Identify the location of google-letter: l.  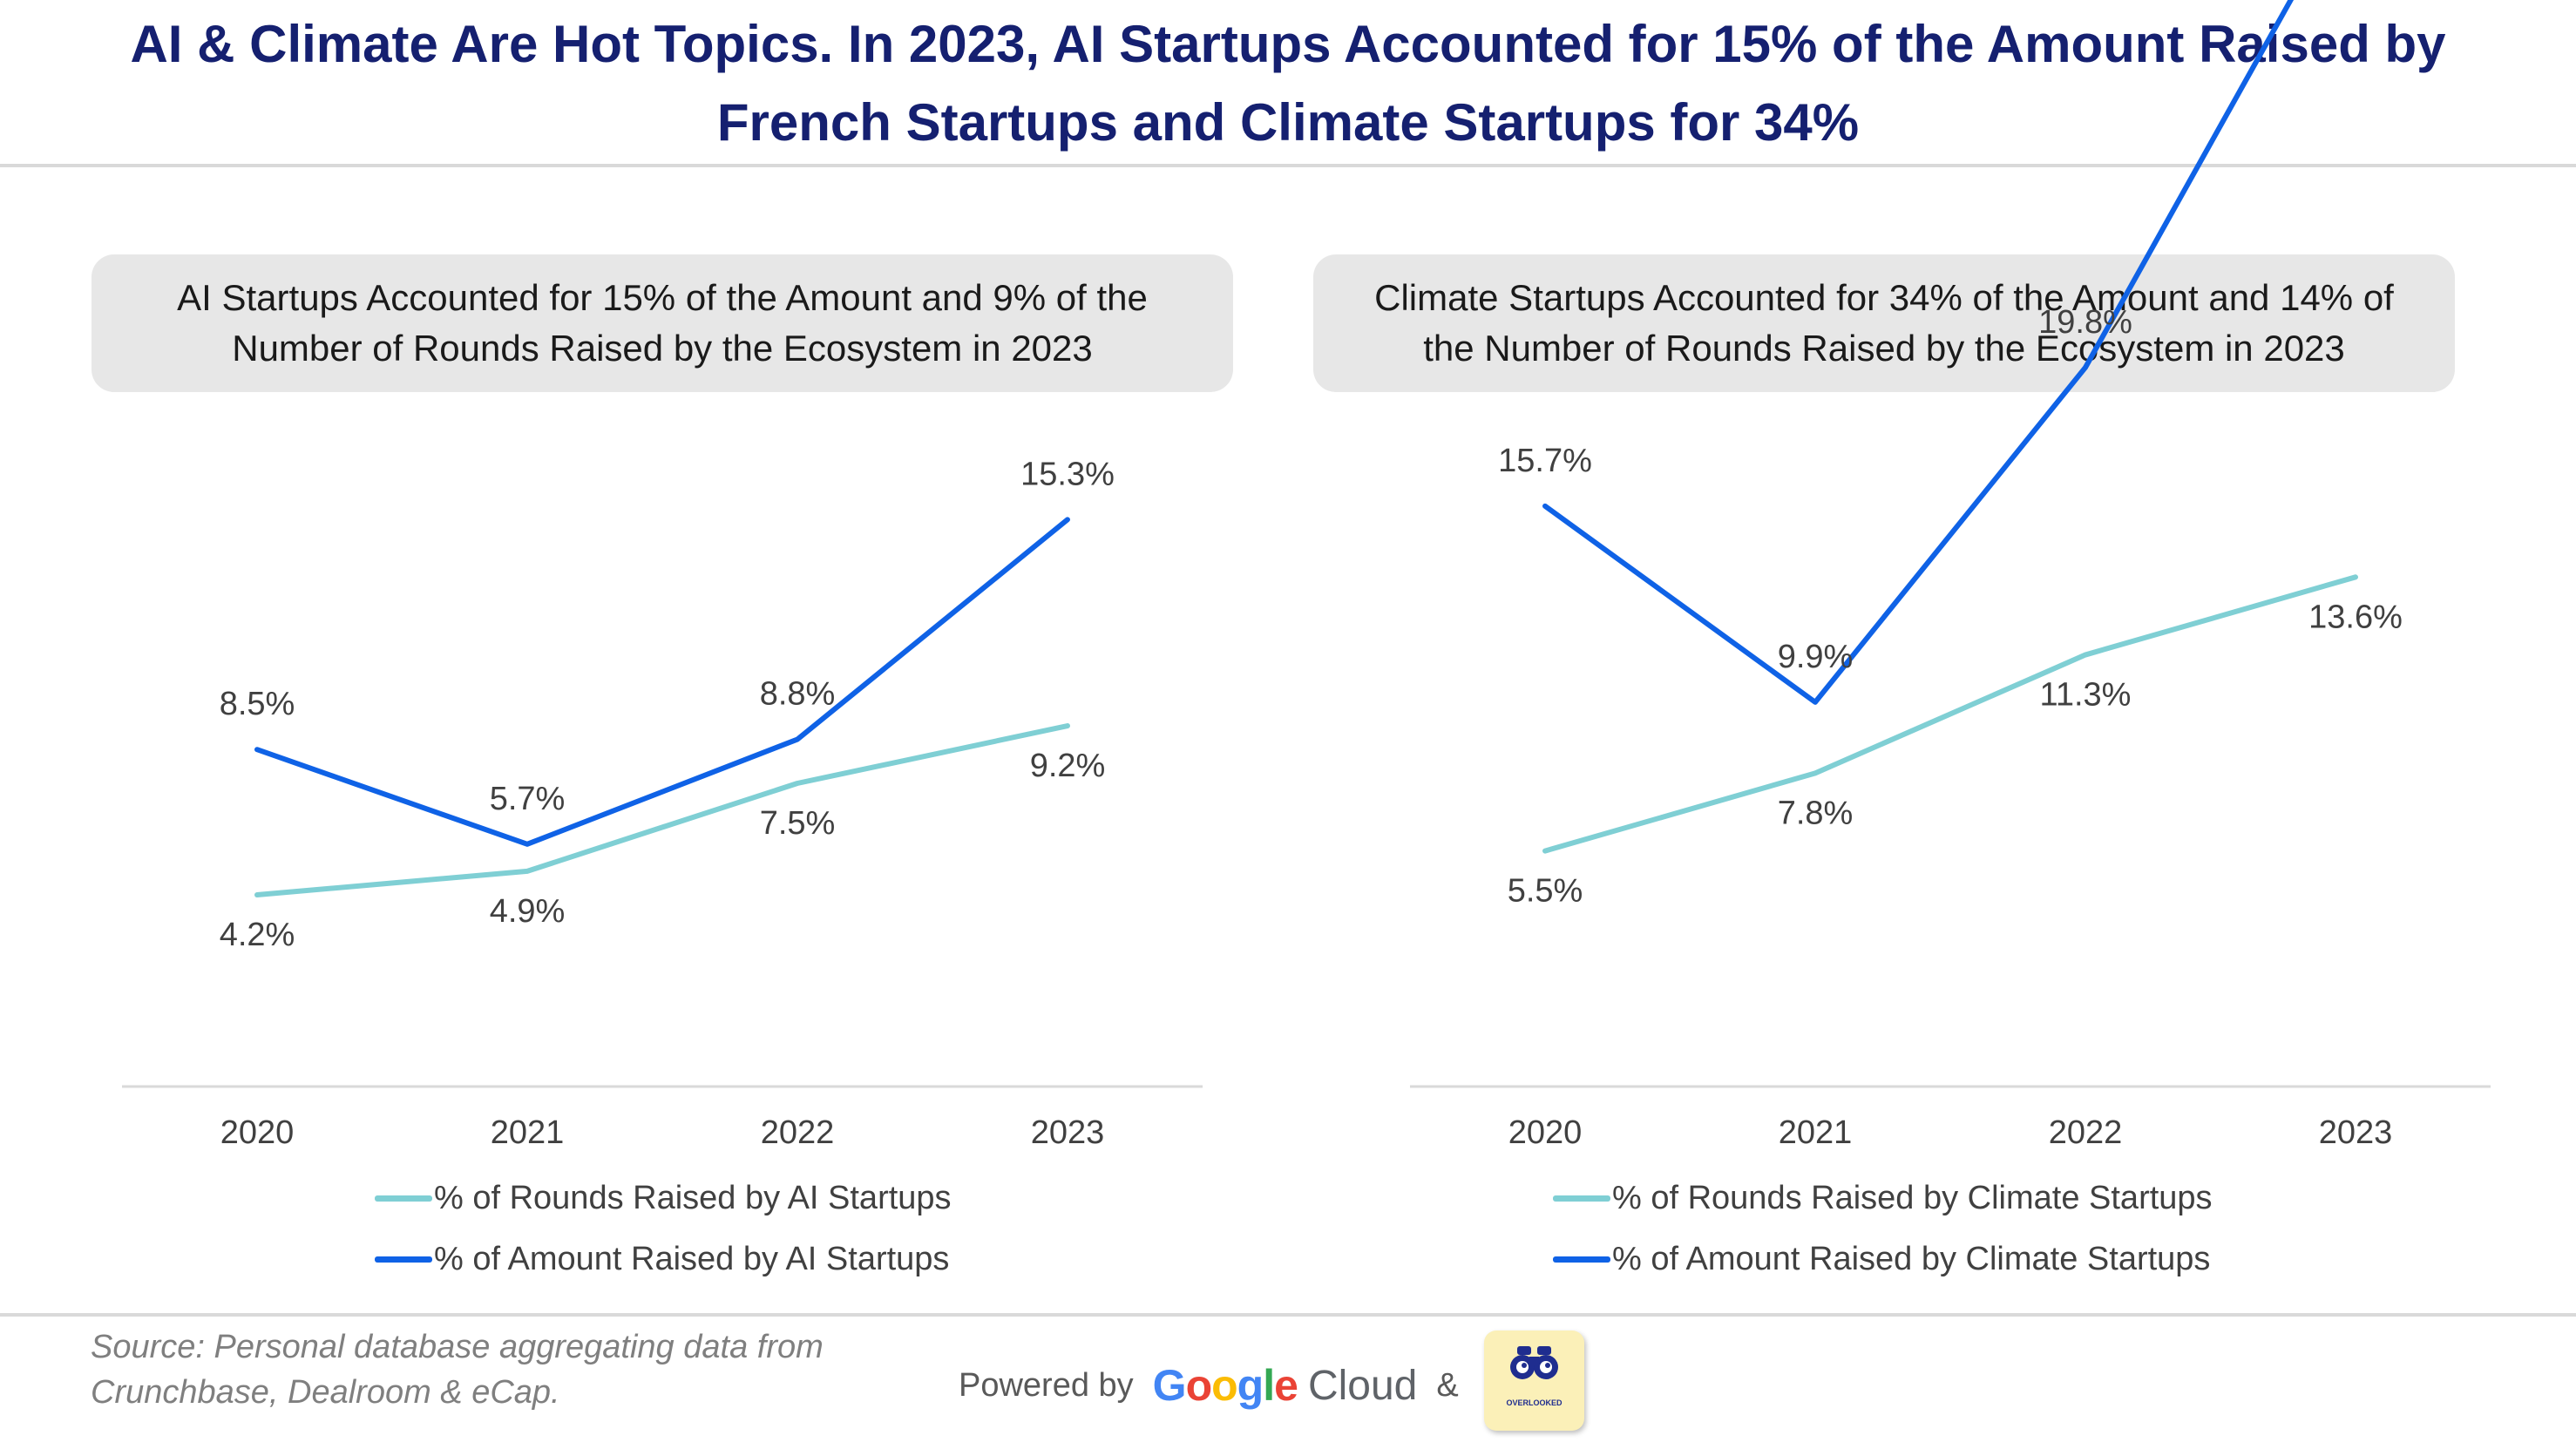
(1269, 1385).